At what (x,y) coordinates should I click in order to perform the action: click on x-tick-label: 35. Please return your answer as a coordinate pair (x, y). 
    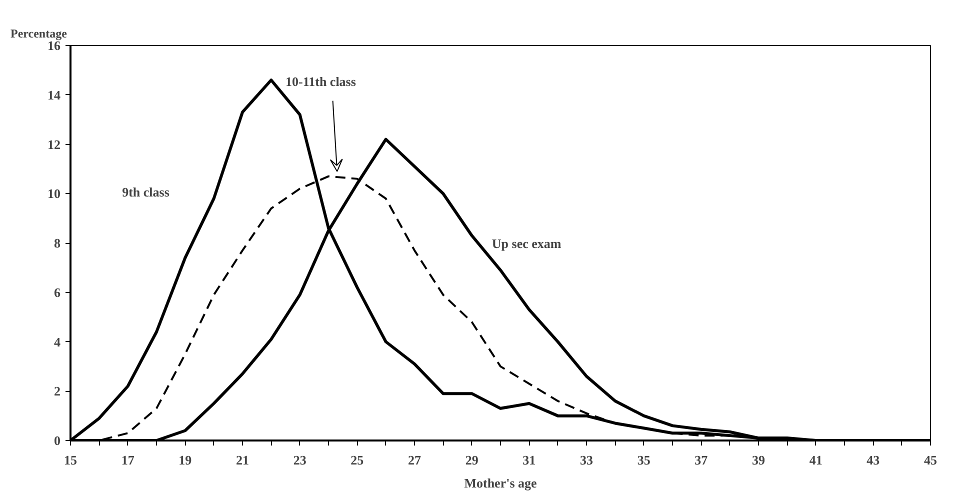
    Looking at the image, I should click on (644, 460).